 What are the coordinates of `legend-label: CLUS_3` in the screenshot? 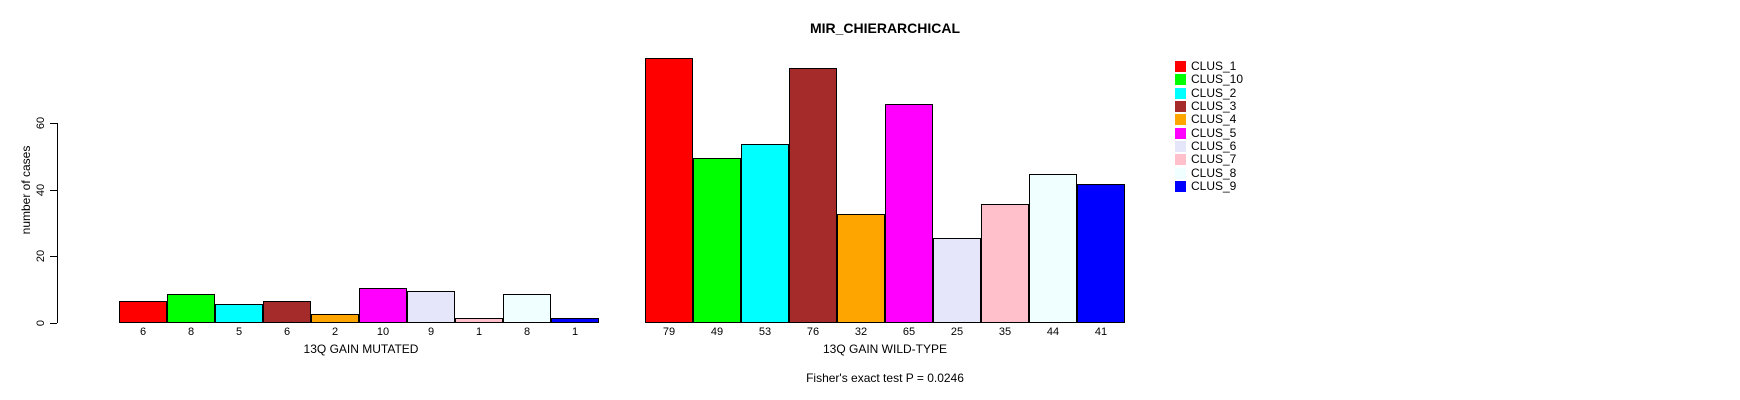 It's located at (1214, 106).